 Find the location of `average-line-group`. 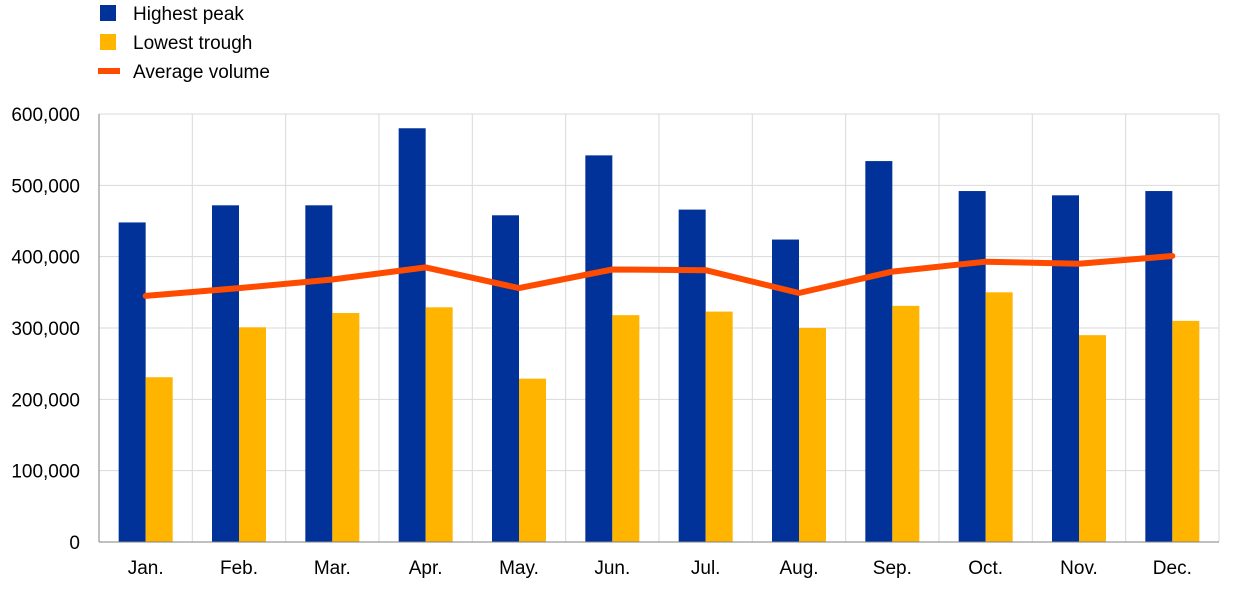

average-line-group is located at coordinates (659, 276).